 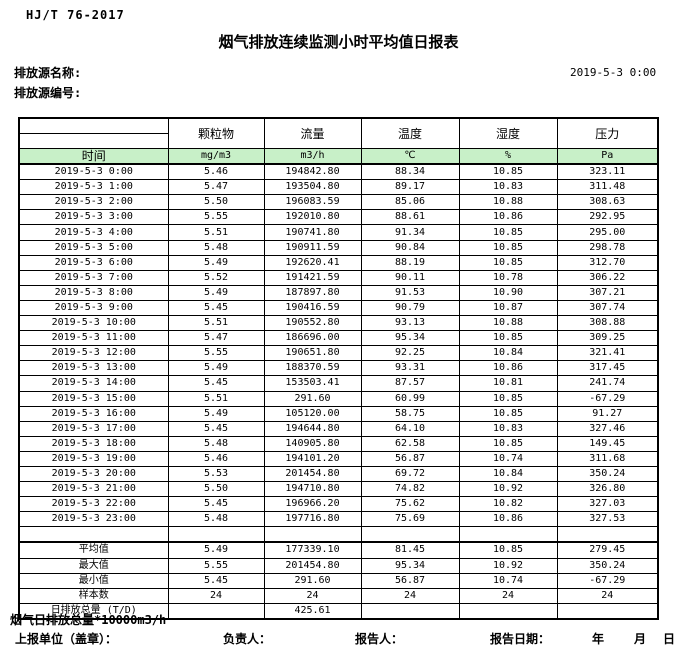 What do you see at coordinates (508, 277) in the screenshot?
I see `value-cell: 10.78` at bounding box center [508, 277].